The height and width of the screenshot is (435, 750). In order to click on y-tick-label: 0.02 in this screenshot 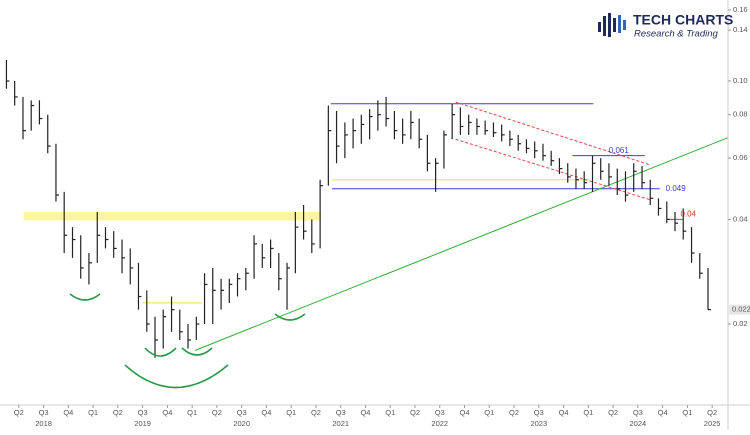, I will do `click(740, 323)`.